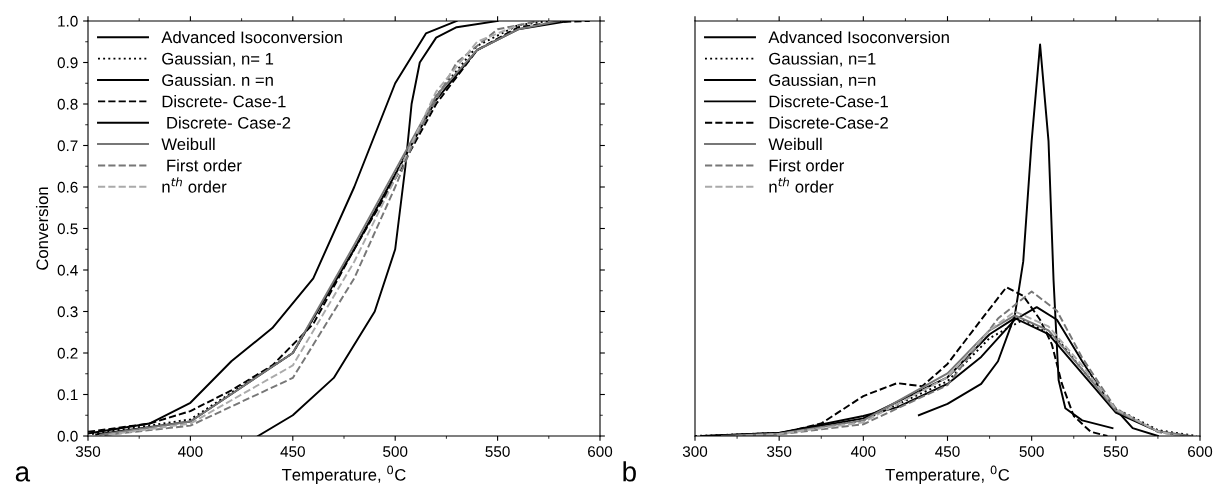 This screenshot has width=1223, height=492. Describe the element at coordinates (67, 312) in the screenshot. I see `y-tick-label: 0.3` at that location.